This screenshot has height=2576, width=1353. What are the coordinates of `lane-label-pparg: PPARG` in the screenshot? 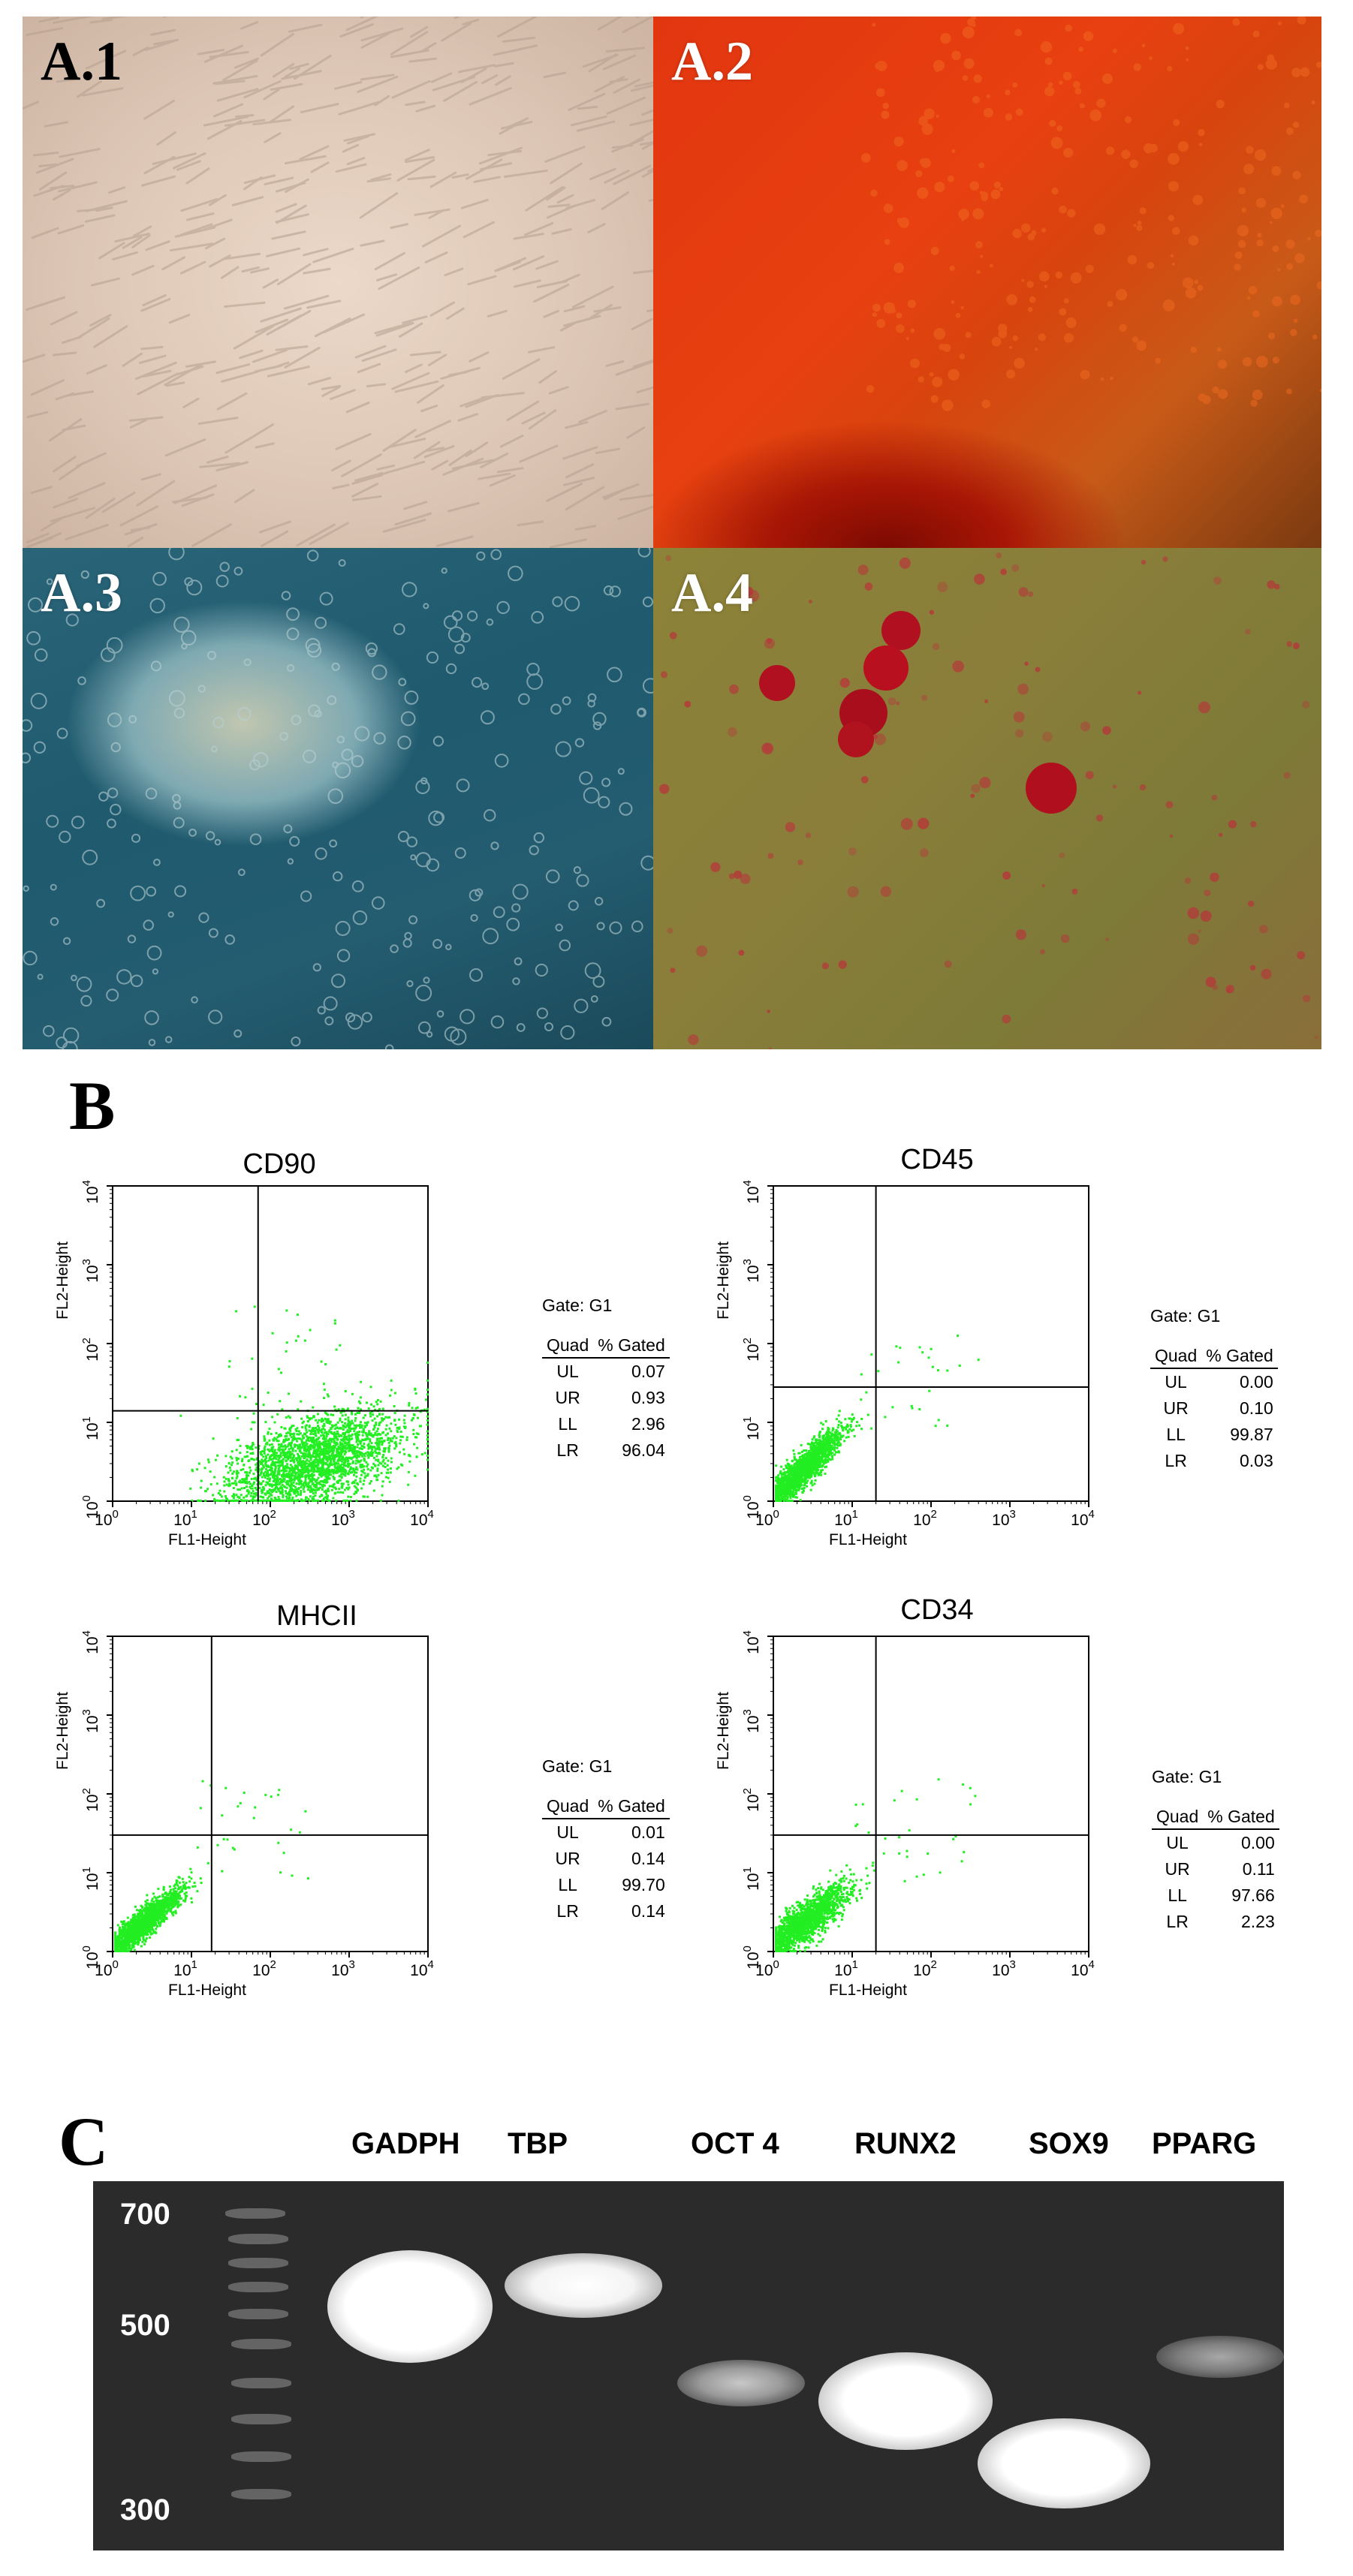 It's located at (1204, 2143).